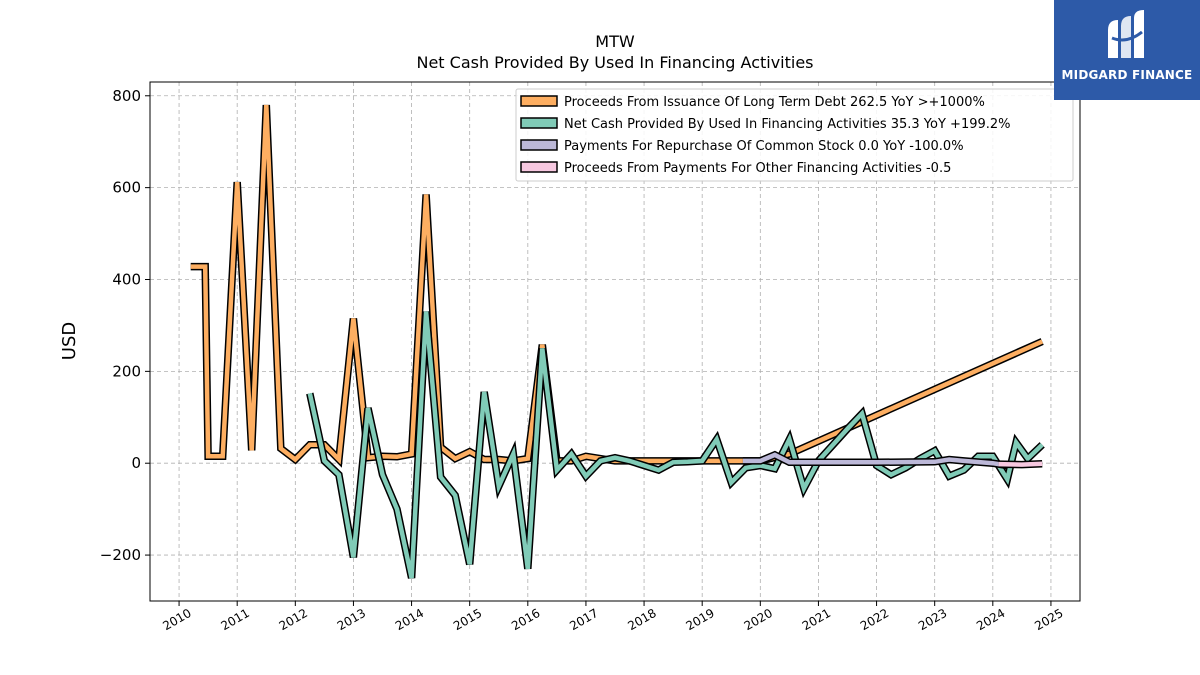 The width and height of the screenshot is (1200, 675). What do you see at coordinates (126, 188) in the screenshot?
I see `y-tick-label: 600` at bounding box center [126, 188].